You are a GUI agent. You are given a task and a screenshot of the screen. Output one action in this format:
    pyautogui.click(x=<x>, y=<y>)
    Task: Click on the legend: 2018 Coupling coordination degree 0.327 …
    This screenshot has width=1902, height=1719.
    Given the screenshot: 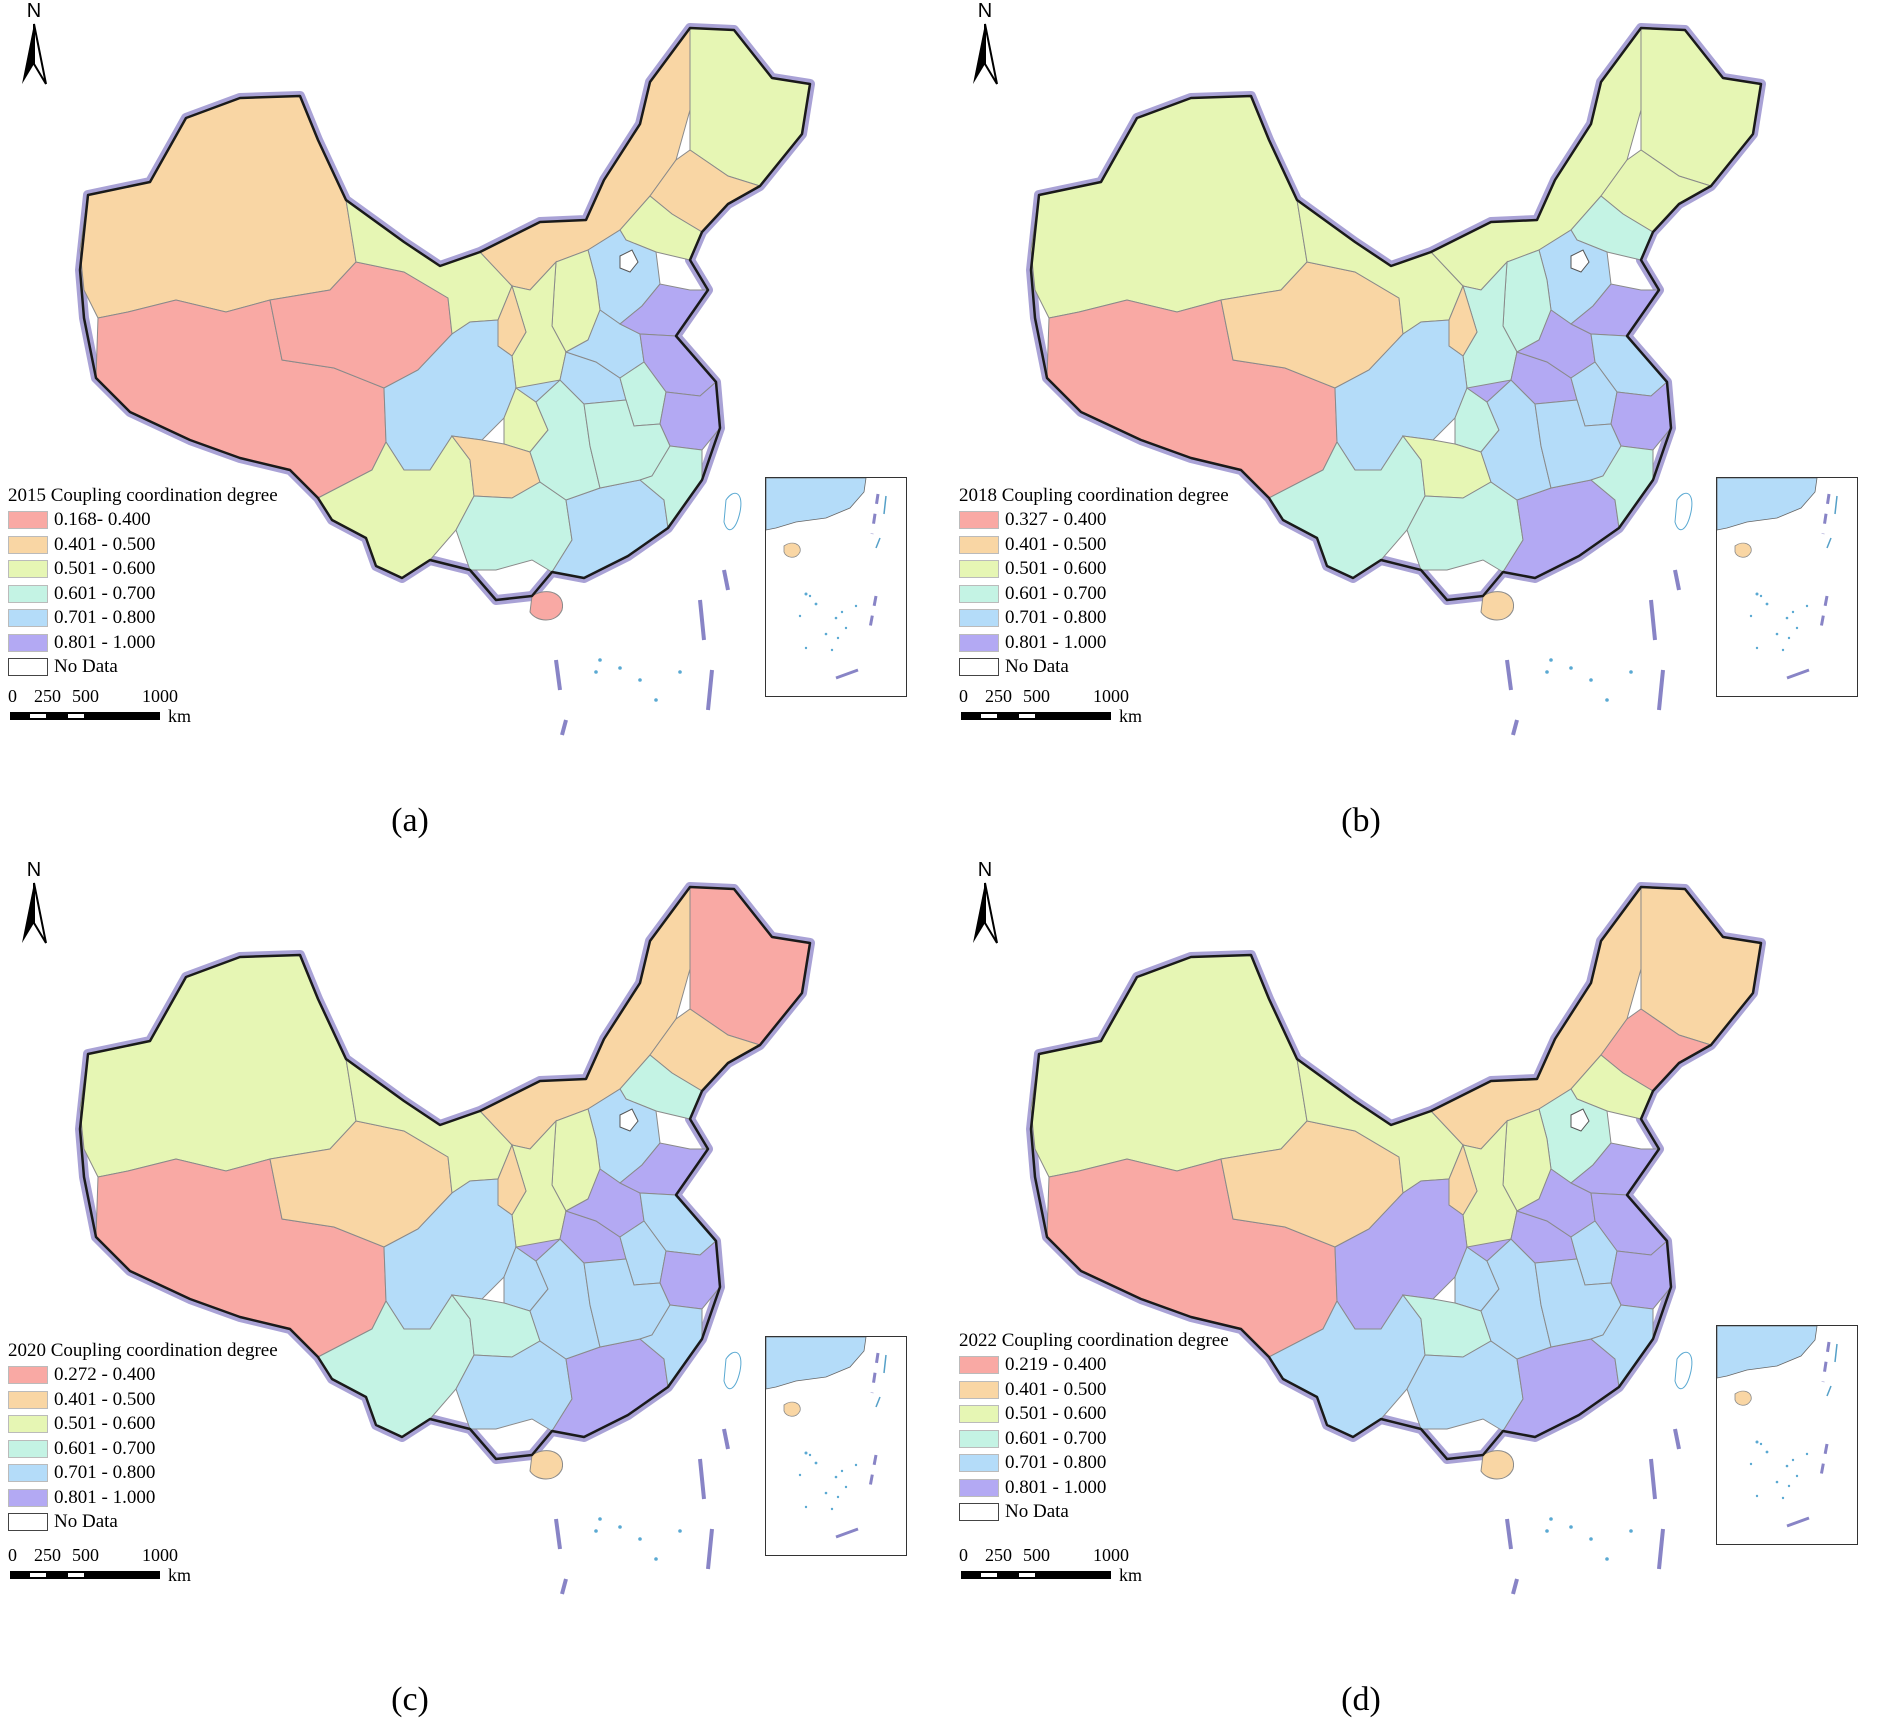 What is the action you would take?
    pyautogui.click(x=1094, y=582)
    